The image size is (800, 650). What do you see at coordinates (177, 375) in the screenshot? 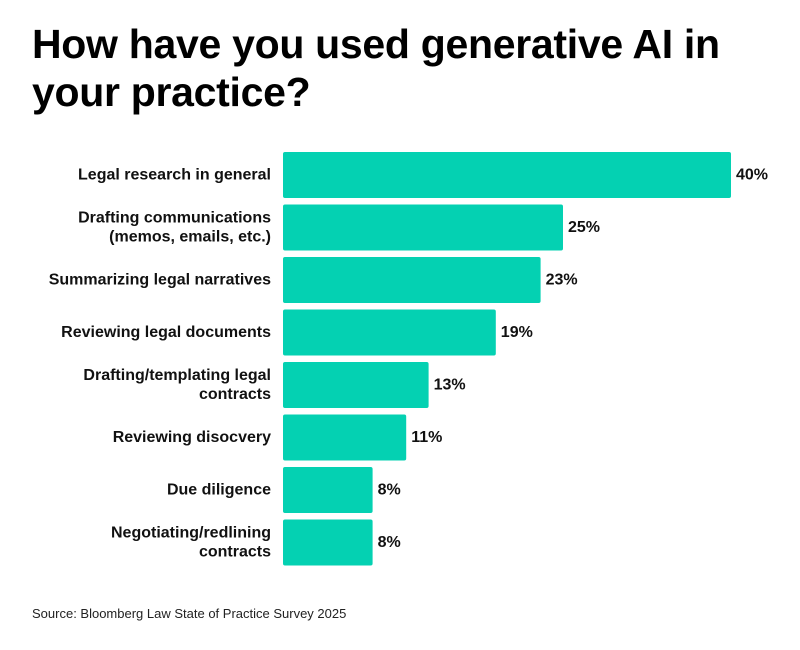
I see `category-label-line: Drafting/templating legal` at bounding box center [177, 375].